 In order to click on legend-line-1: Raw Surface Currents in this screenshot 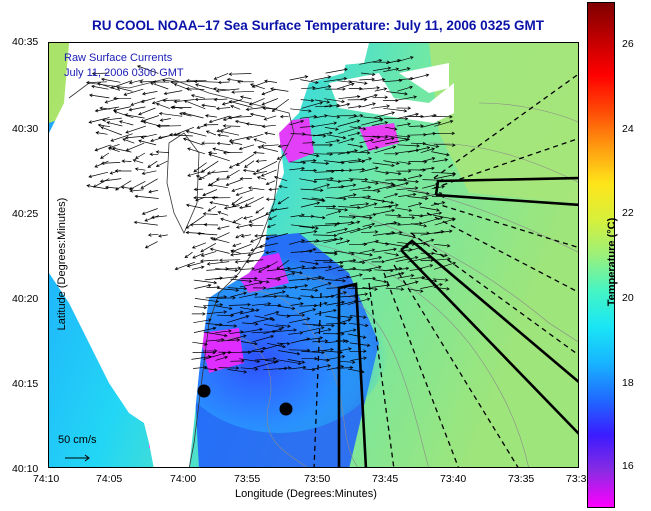, I will do `click(118, 58)`.